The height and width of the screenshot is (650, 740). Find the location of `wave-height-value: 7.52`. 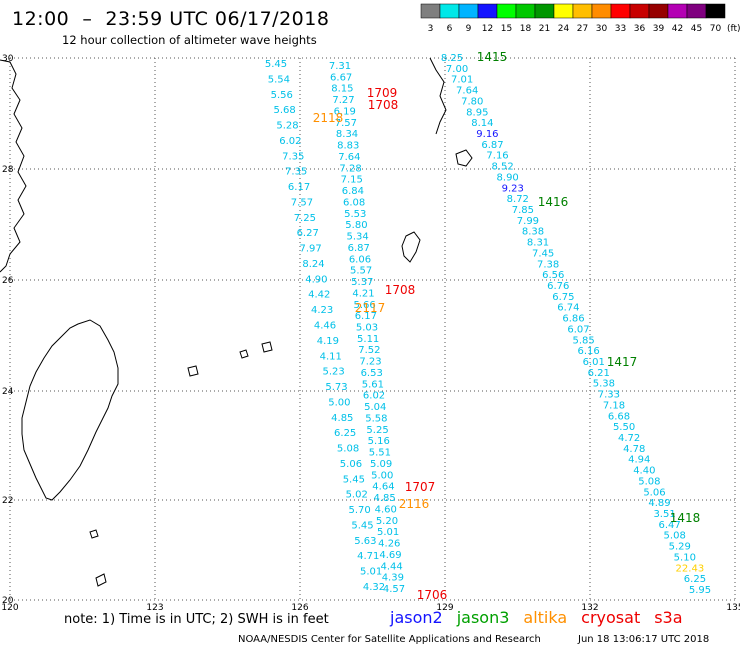

wave-height-value: 7.52 is located at coordinates (369, 350).